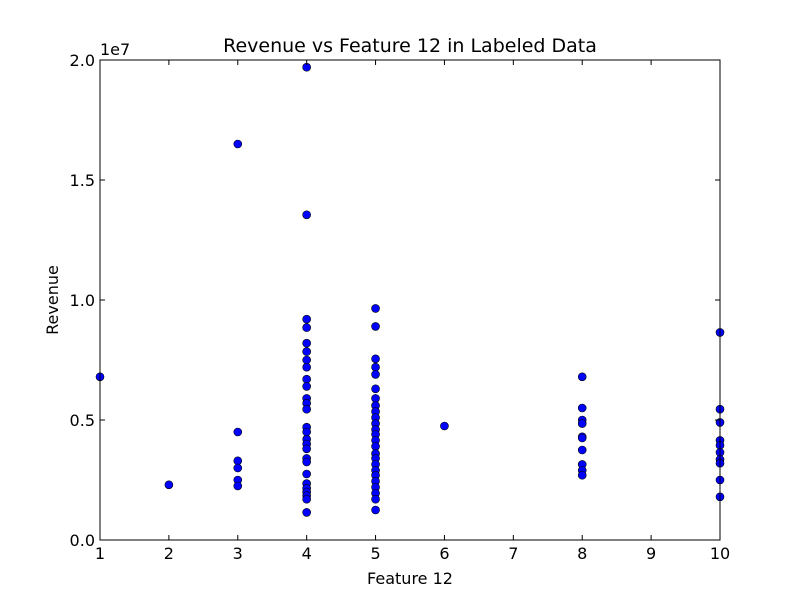  What do you see at coordinates (720, 553) in the screenshot?
I see `x-tick-label: 10` at bounding box center [720, 553].